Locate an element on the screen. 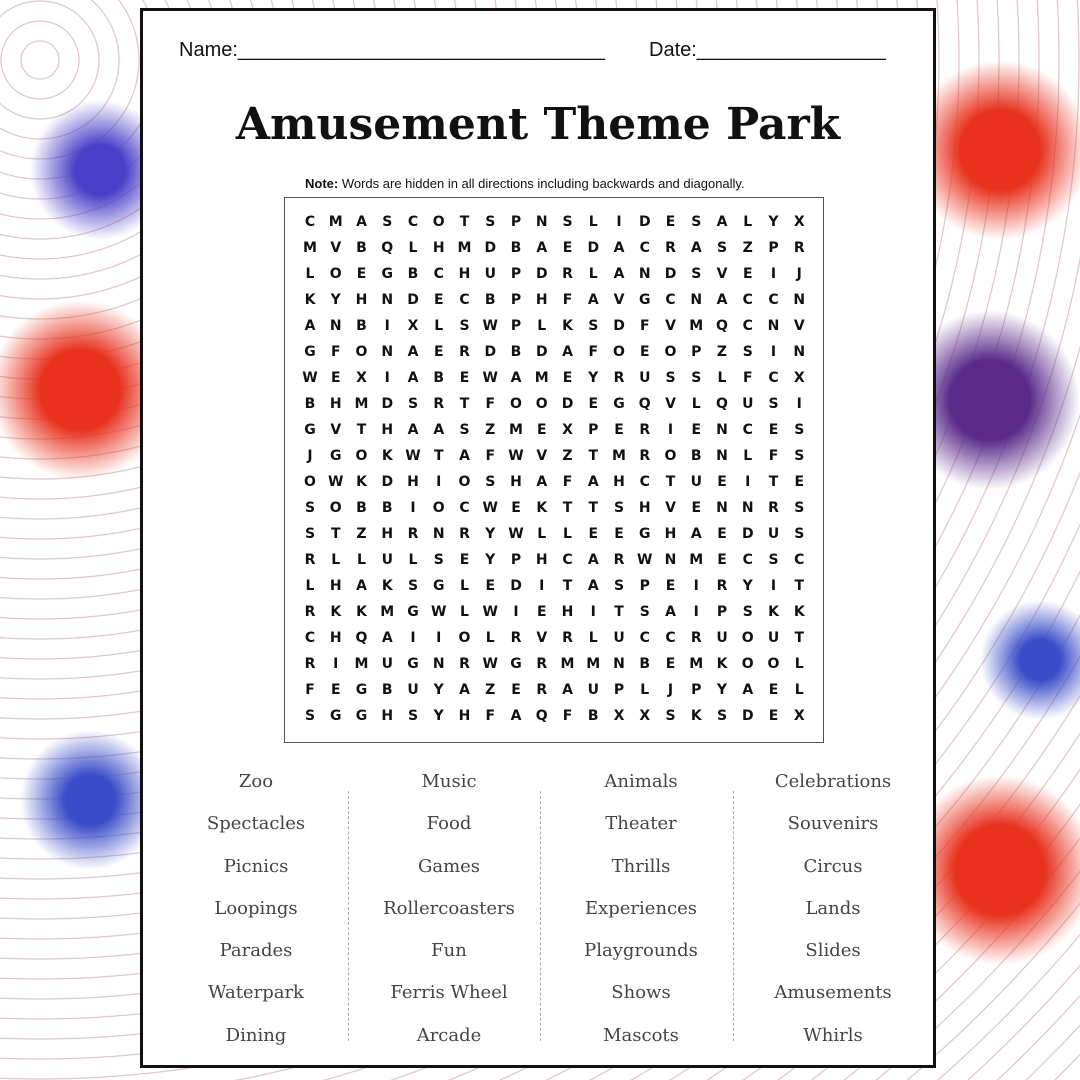 The image size is (1080, 1080). grid-letter: P is located at coordinates (516, 300).